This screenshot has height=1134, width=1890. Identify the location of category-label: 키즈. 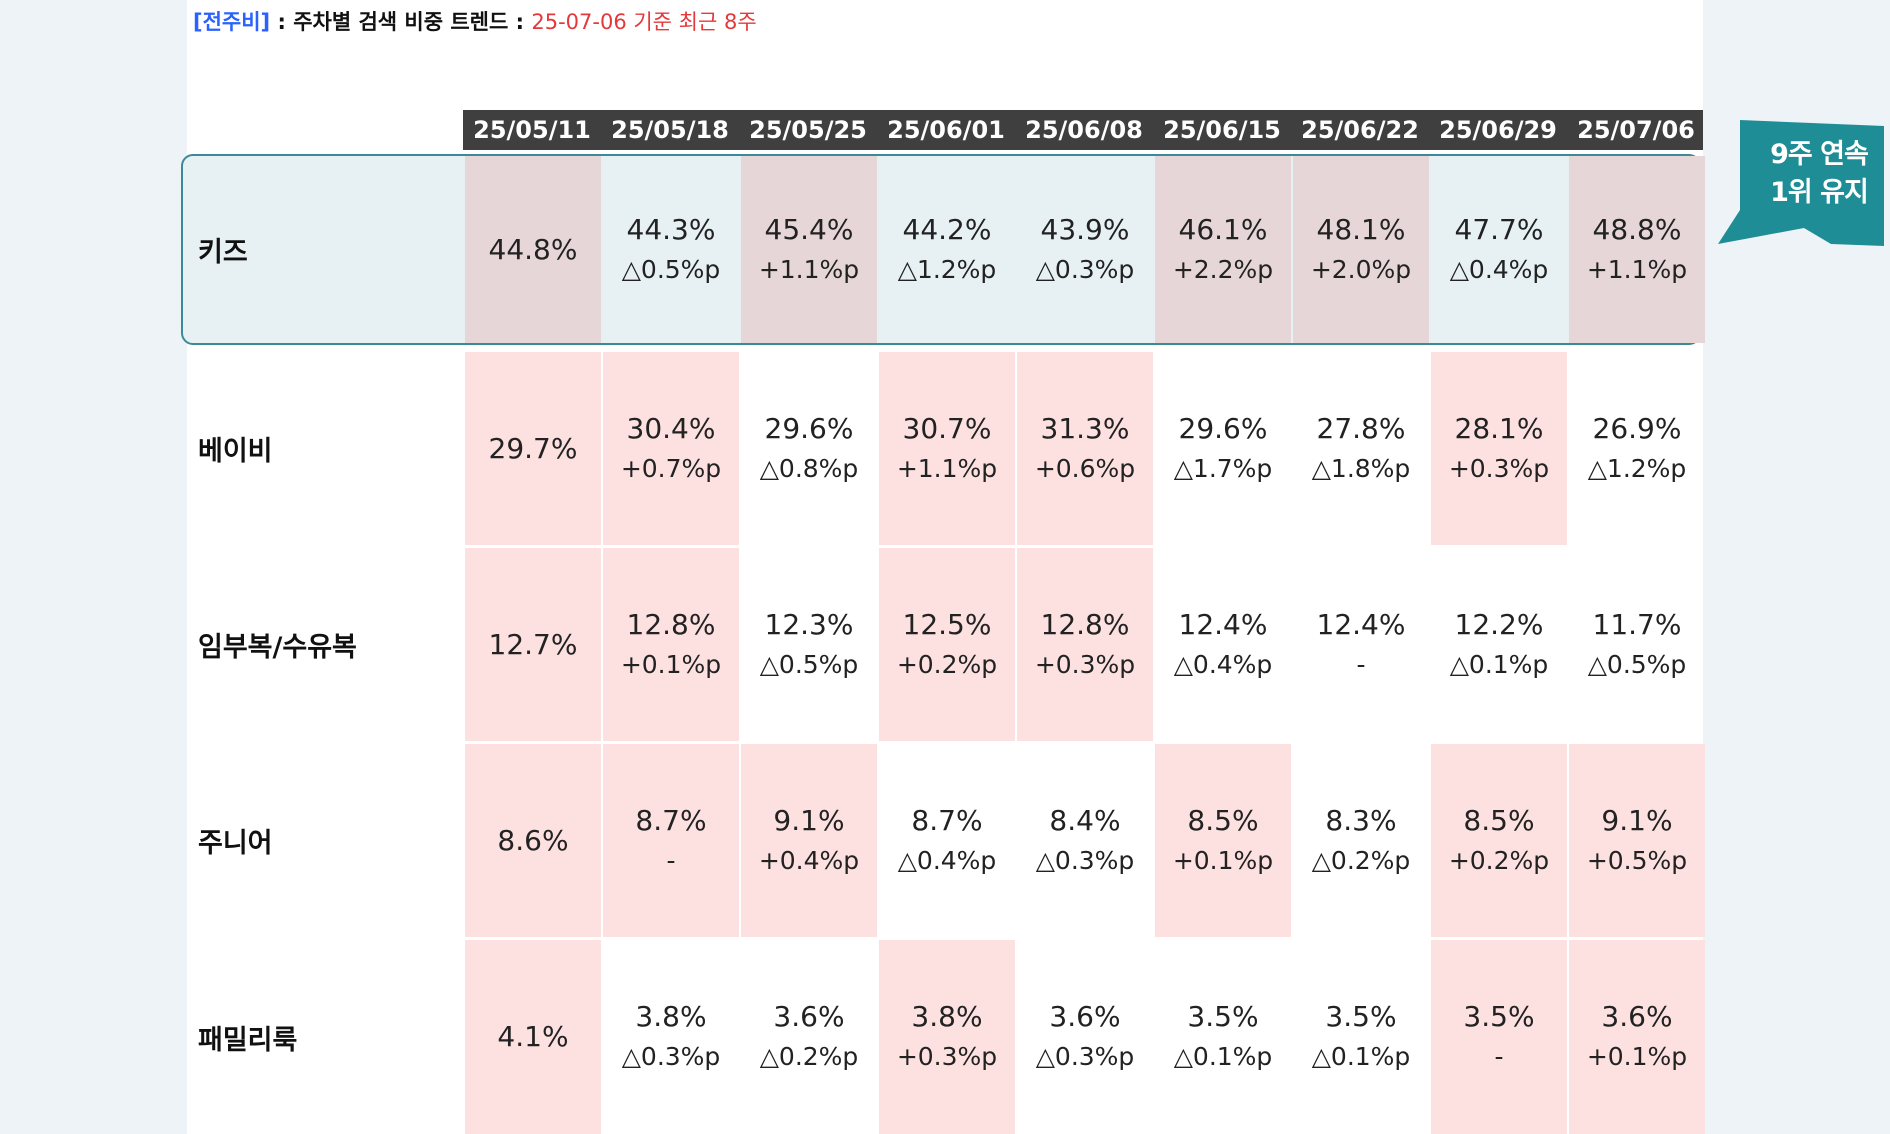
(223, 252).